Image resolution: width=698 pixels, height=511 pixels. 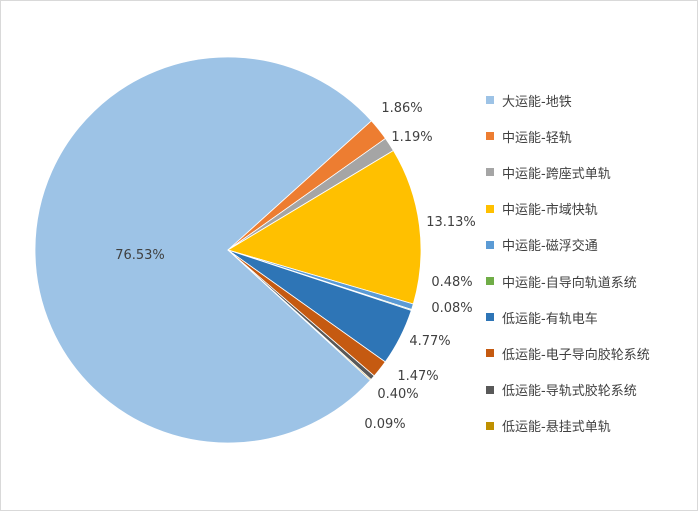 I want to click on data-label-8: 1.47%, so click(x=417, y=376).